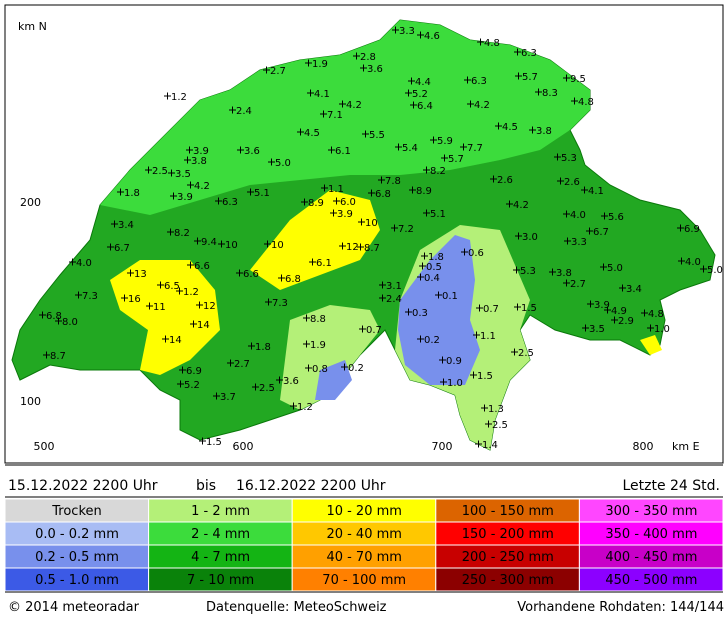 The height and width of the screenshot is (618, 728). What do you see at coordinates (194, 371) in the screenshot?
I see `station-value: 6.9` at bounding box center [194, 371].